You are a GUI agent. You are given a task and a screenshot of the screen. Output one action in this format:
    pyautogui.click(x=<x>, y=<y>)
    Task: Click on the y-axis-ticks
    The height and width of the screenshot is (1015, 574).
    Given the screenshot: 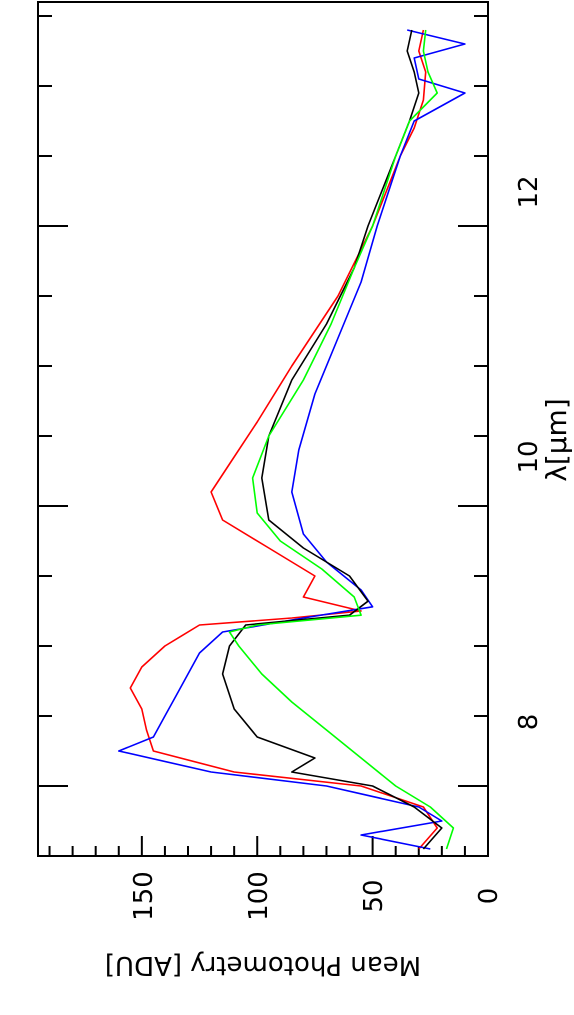 What is the action you would take?
    pyautogui.click(x=268, y=846)
    